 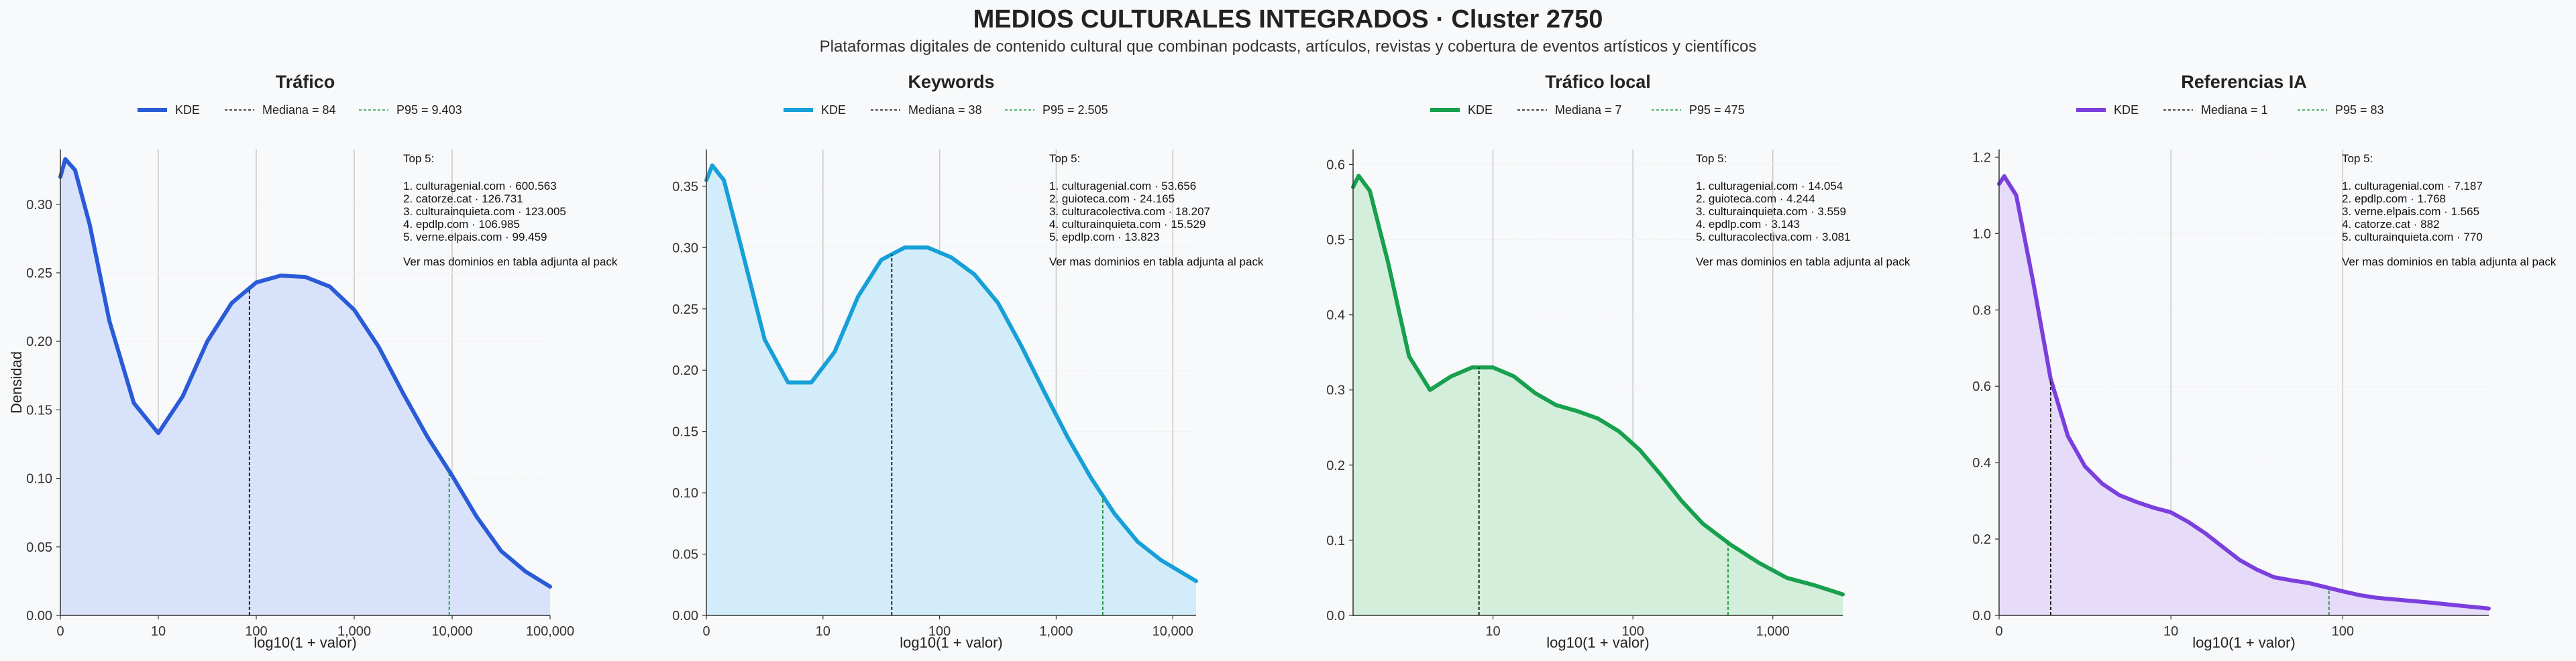 I want to click on top5-item: 3. culturainquieta.com · 3.559, so click(x=1771, y=212).